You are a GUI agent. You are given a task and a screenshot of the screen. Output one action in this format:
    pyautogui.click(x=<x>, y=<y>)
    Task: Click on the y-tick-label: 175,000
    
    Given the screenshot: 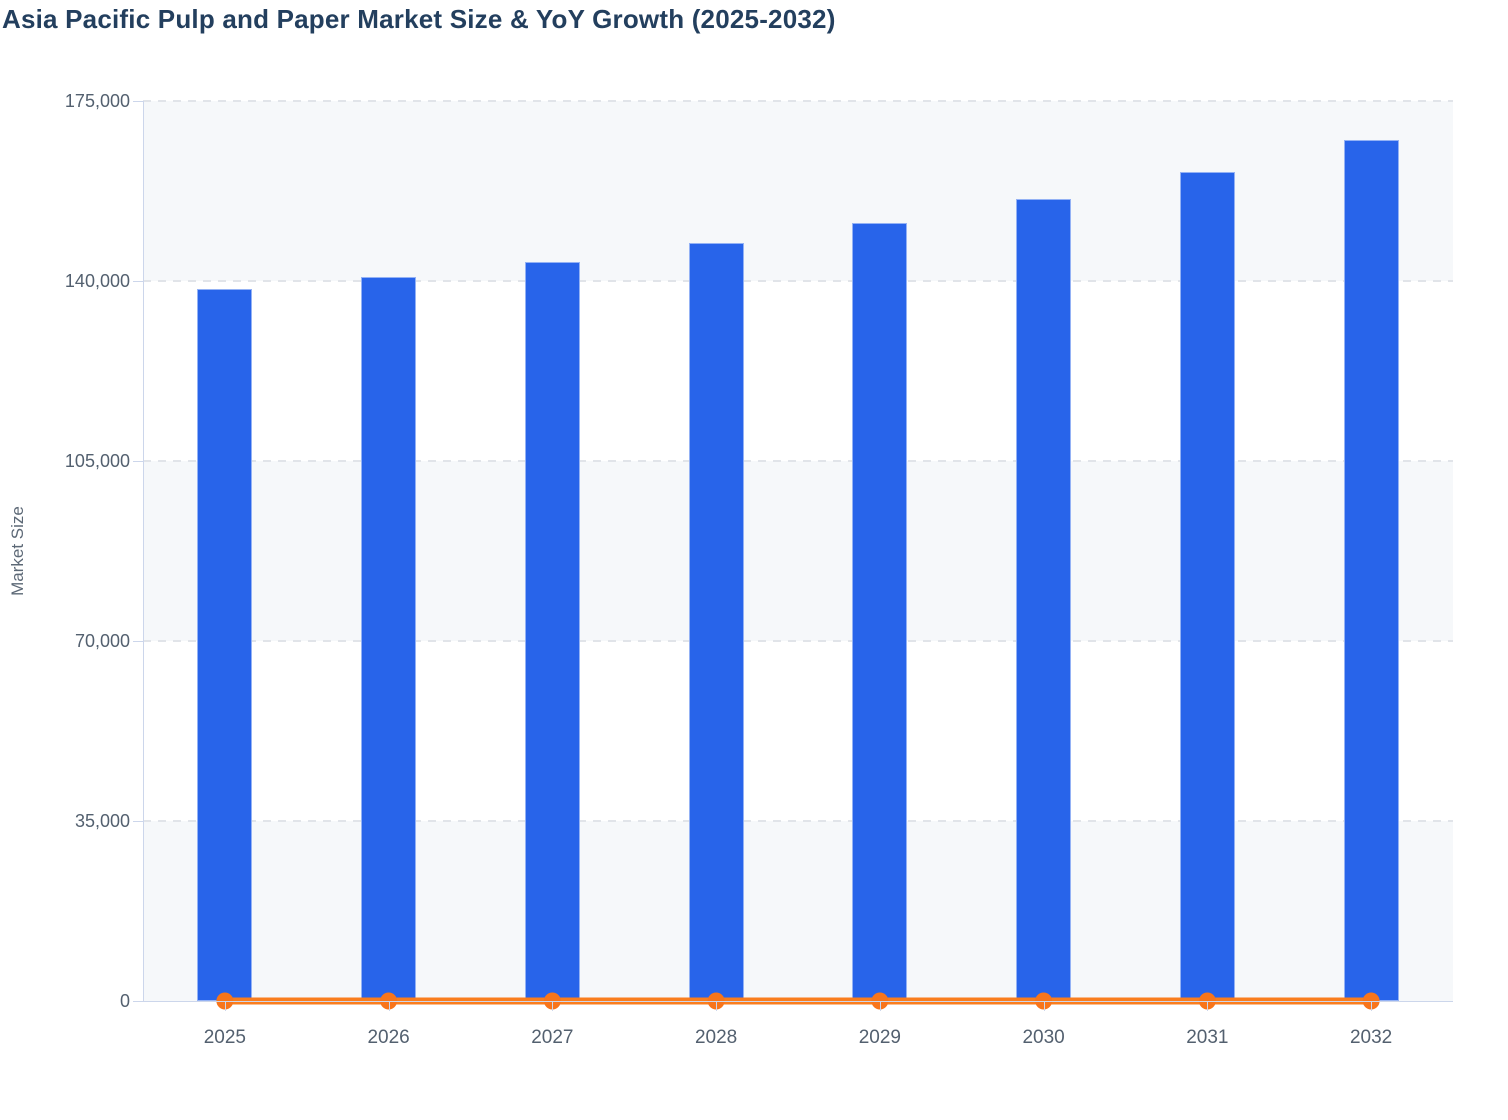 What is the action you would take?
    pyautogui.click(x=97, y=101)
    